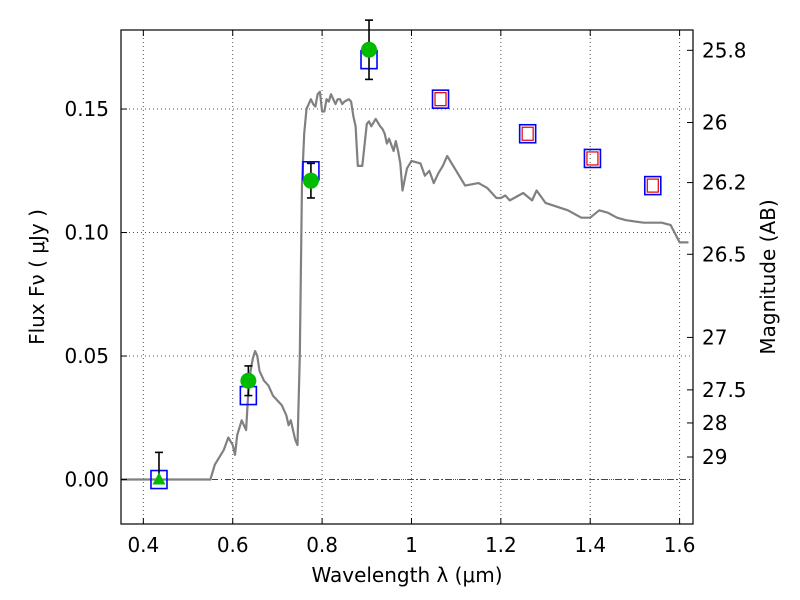  Describe the element at coordinates (768, 276) in the screenshot. I see `right-y-axis-label: Magnitude (AB)` at that location.